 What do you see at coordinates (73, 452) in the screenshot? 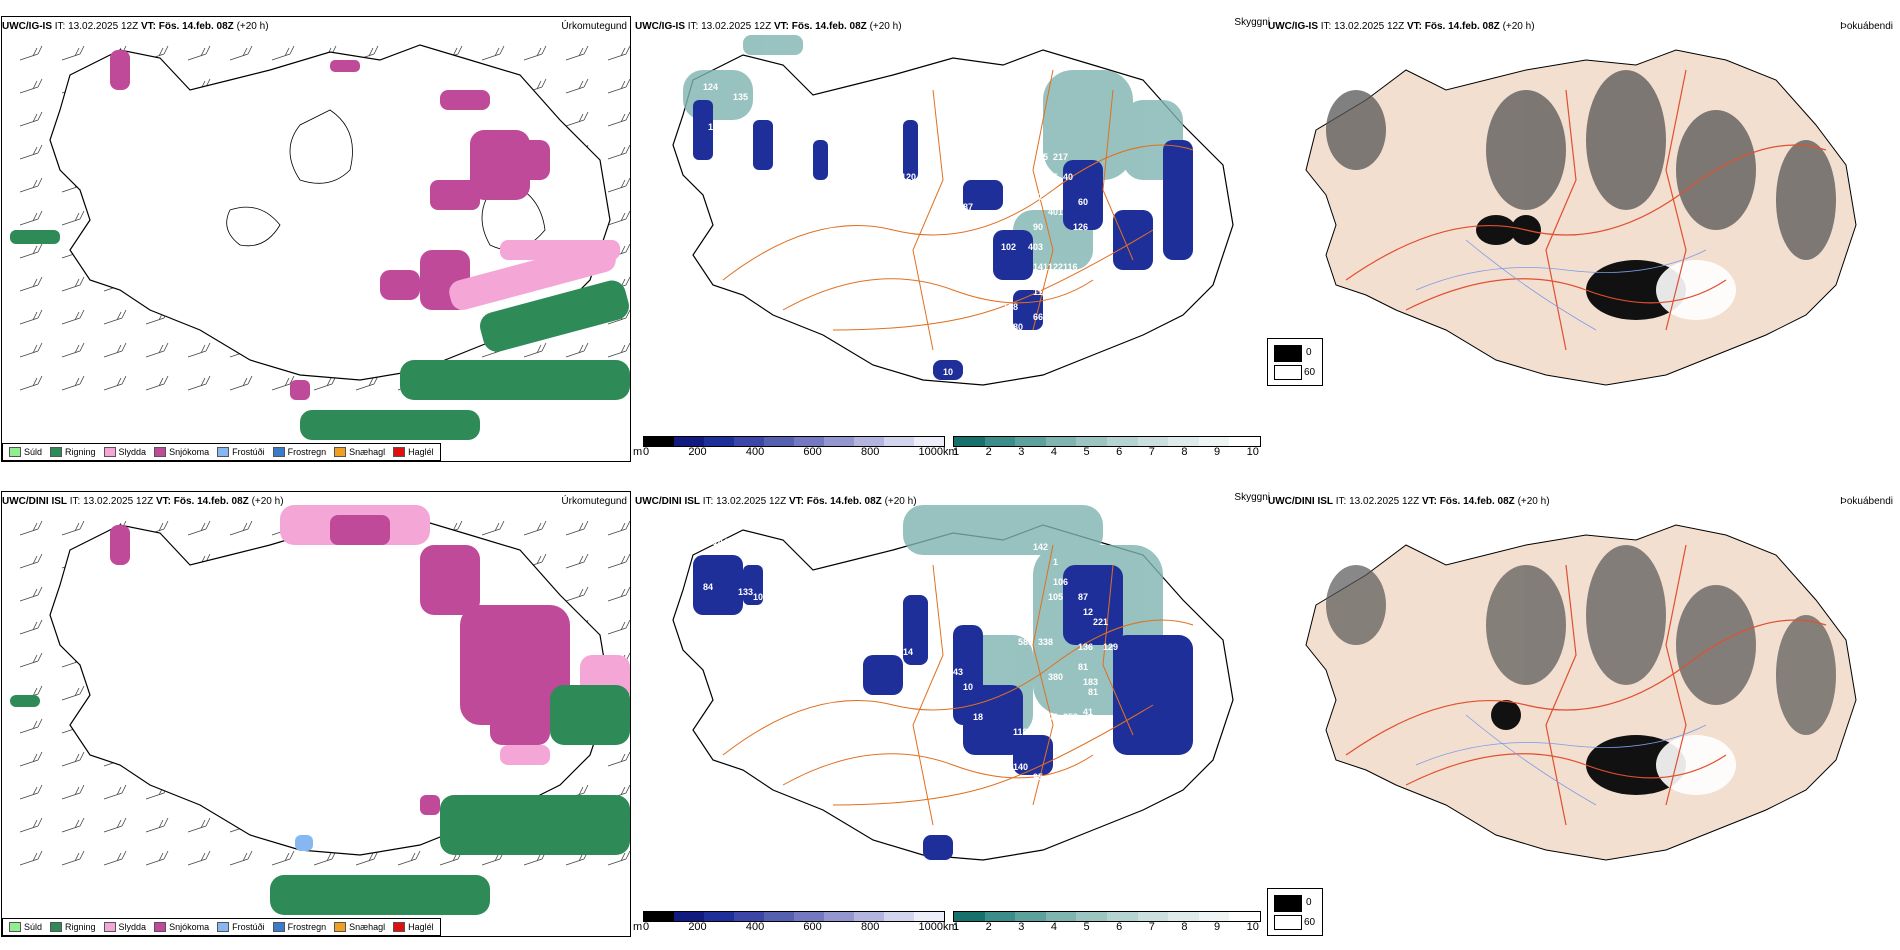
I see `legend-item: Rigning` at bounding box center [73, 452].